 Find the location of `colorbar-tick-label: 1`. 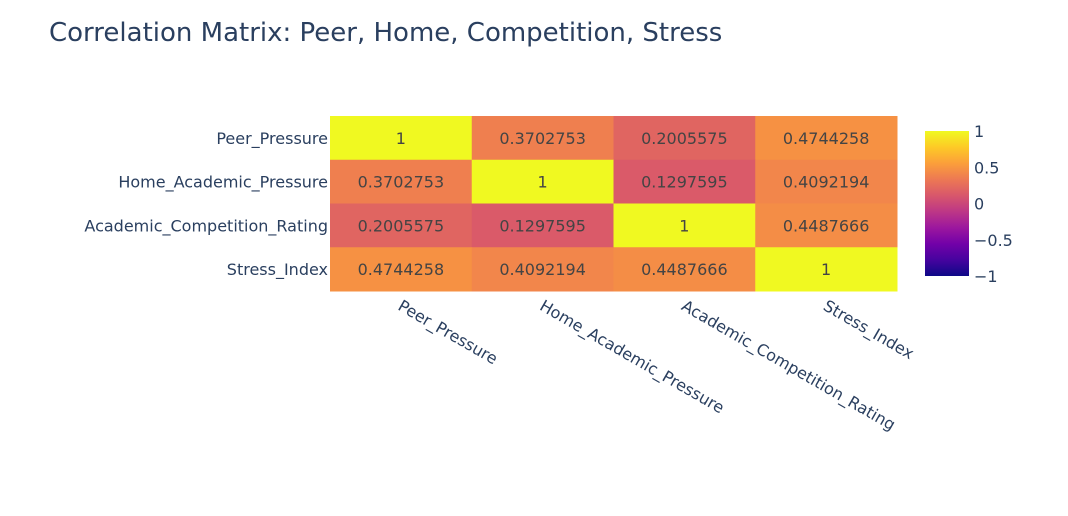

colorbar-tick-label: 1 is located at coordinates (979, 131).